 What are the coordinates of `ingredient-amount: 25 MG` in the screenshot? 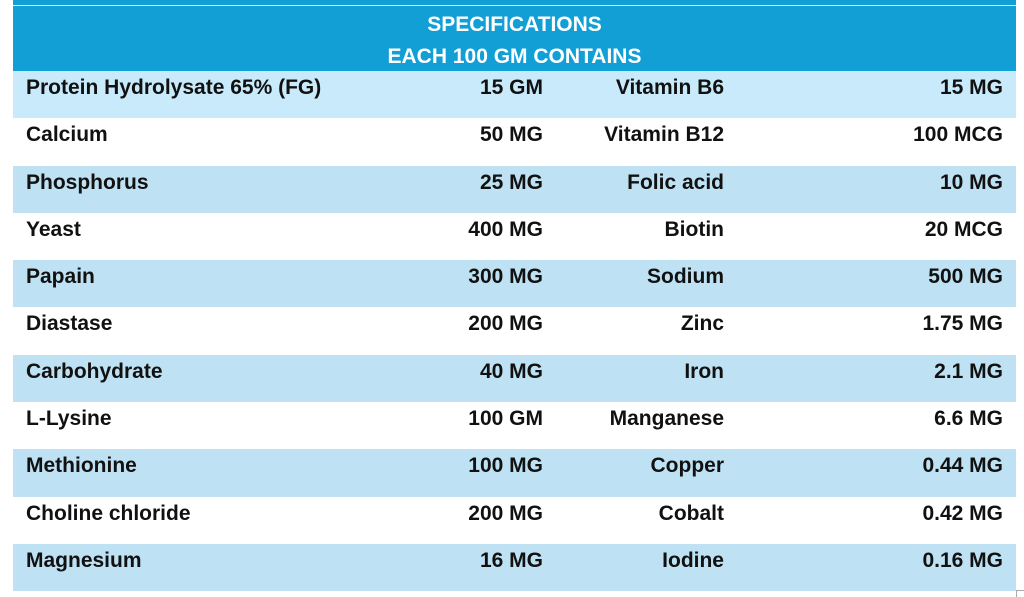 It's located at (511, 182).